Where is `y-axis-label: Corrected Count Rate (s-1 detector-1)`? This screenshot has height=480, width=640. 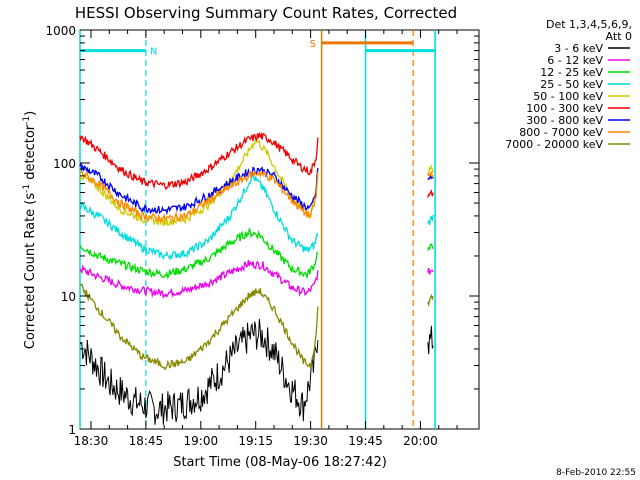 y-axis-label: Corrected Count Rate (s-1 detector-1) is located at coordinates (30, 230).